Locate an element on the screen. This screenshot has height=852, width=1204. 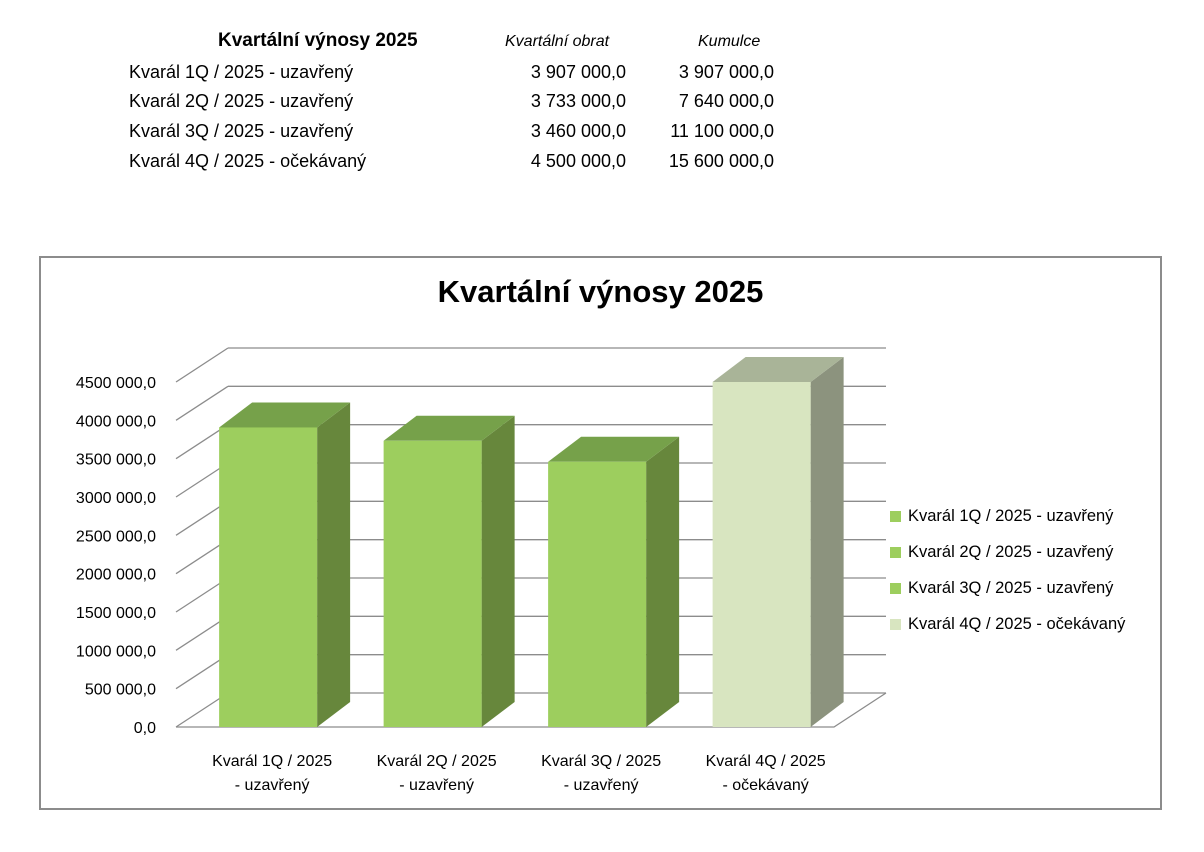
table-cell-obrat: 3 907 000,0 is located at coordinates (578, 72).